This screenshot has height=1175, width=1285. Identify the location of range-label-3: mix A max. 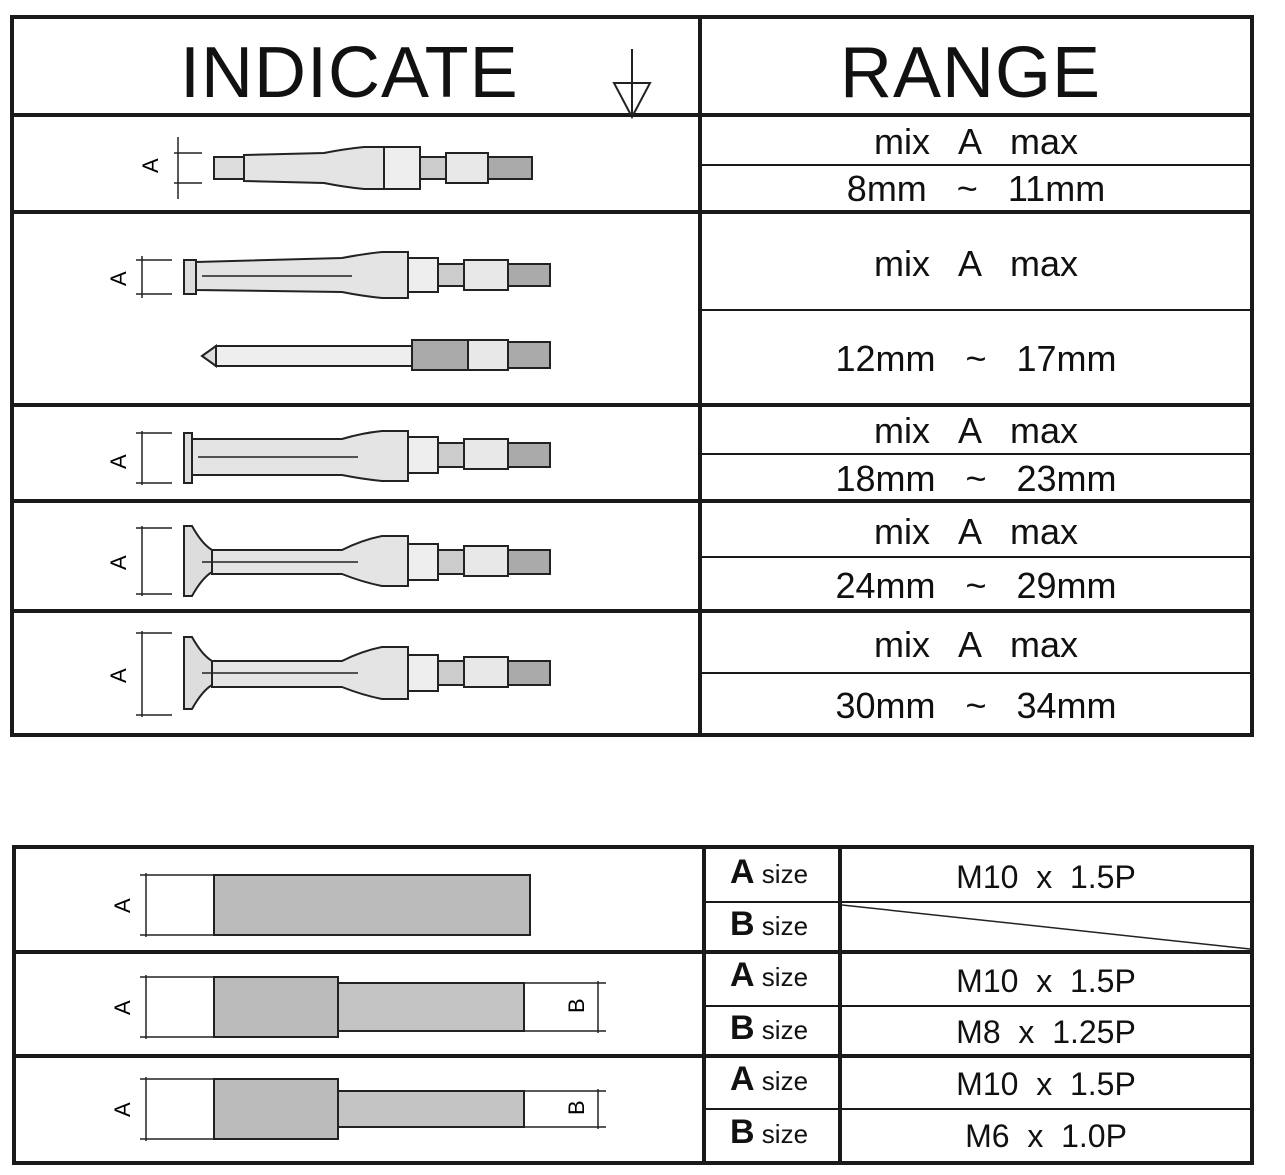
(976, 430).